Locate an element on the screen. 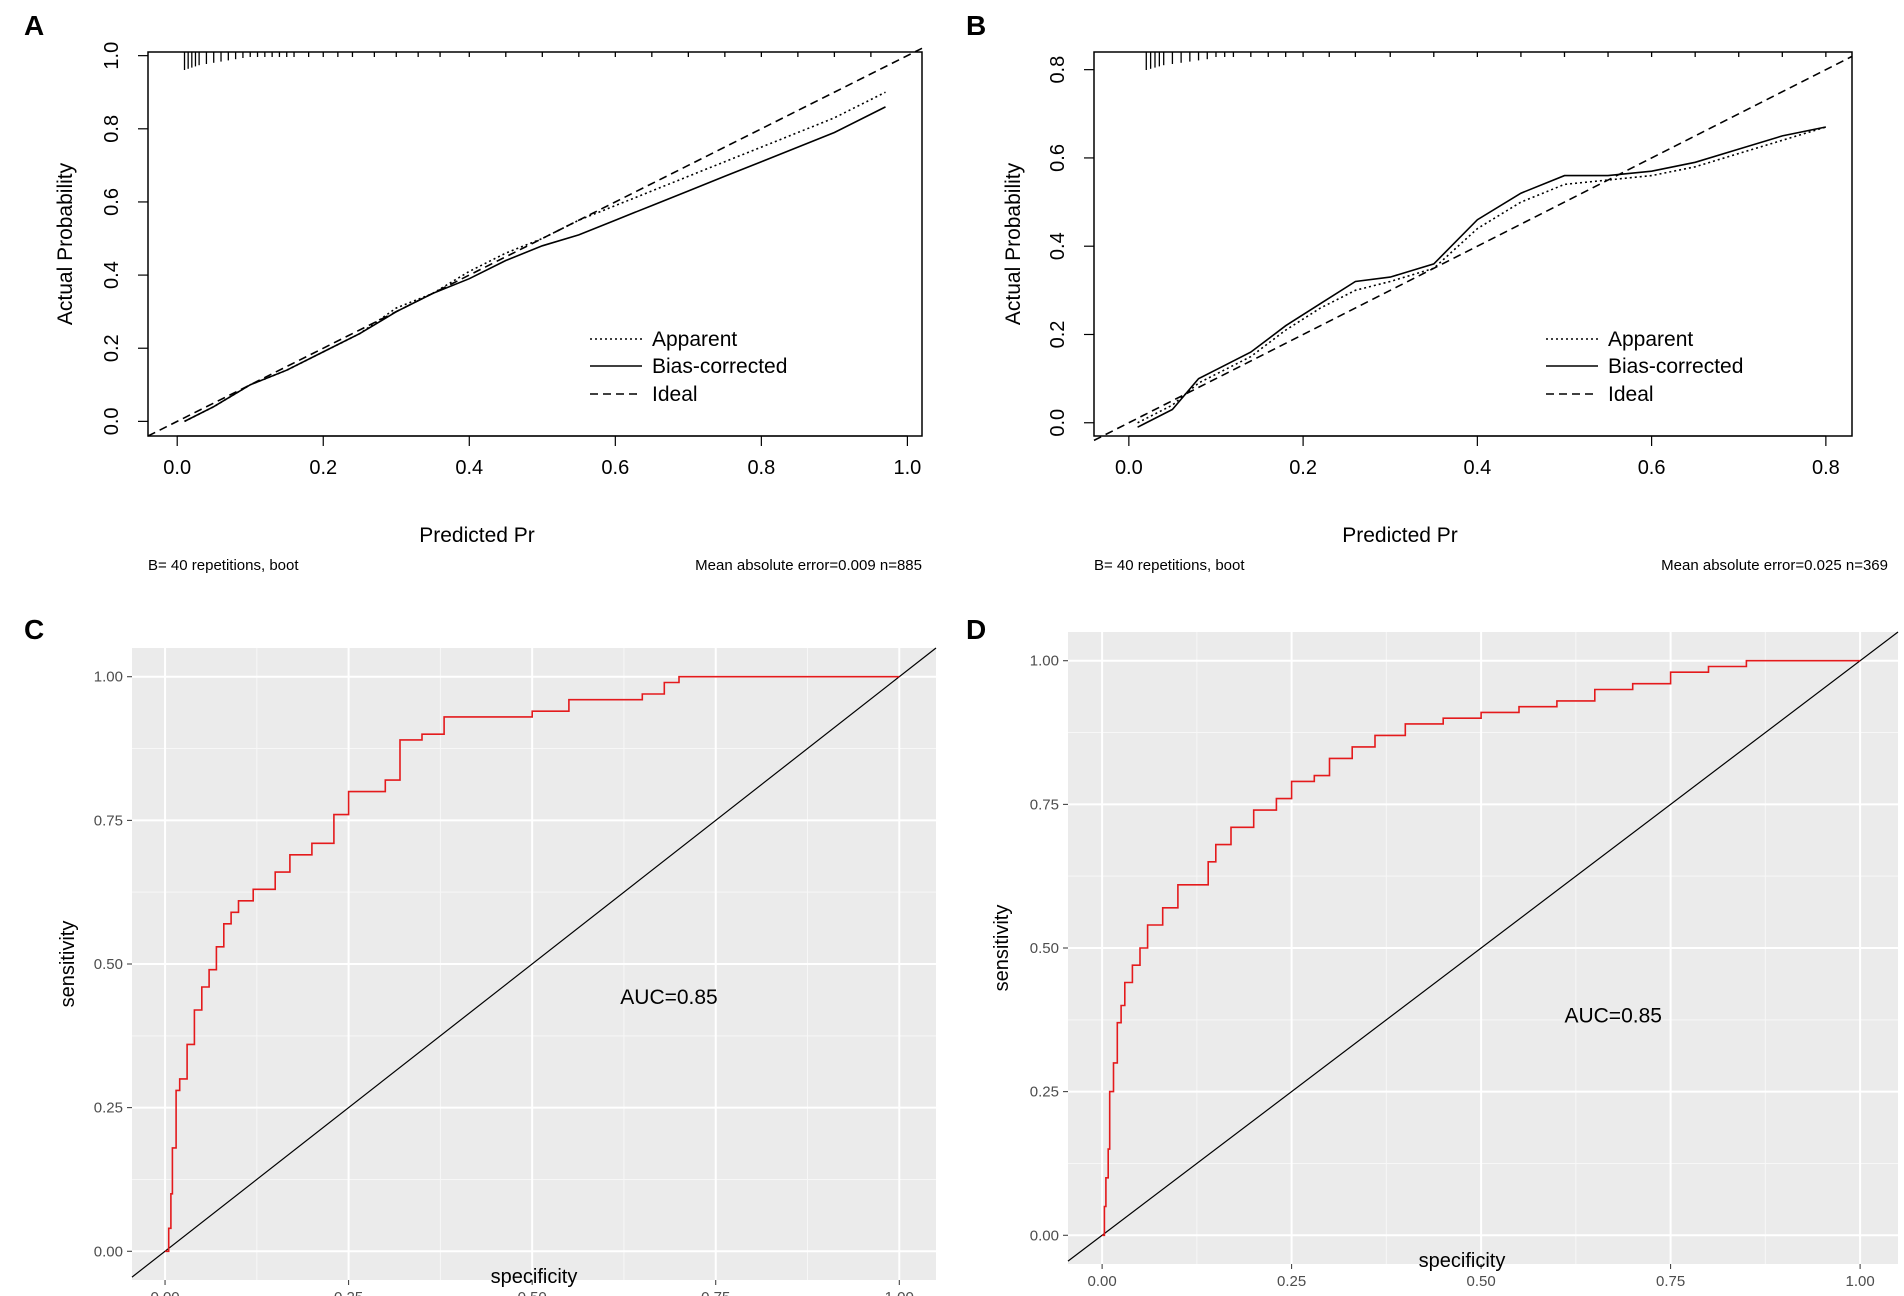 Image resolution: width=1904 pixels, height=1296 pixels. legend-a: Apparent Bias-corrected Ideal is located at coordinates (688, 367).